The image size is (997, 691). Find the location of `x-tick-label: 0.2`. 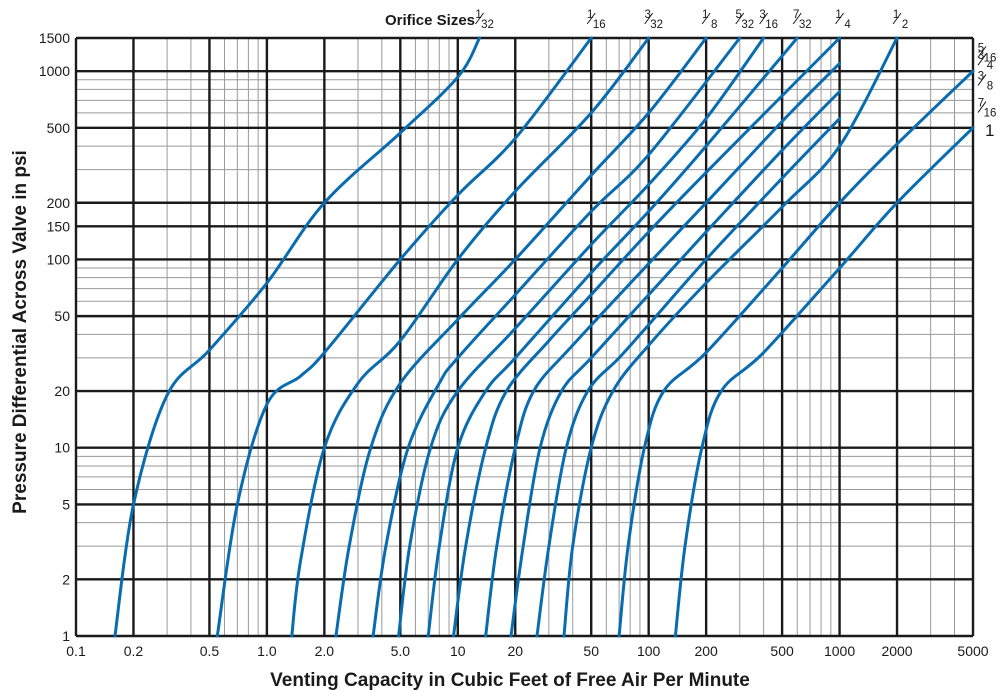

x-tick-label: 0.2 is located at coordinates (134, 651).